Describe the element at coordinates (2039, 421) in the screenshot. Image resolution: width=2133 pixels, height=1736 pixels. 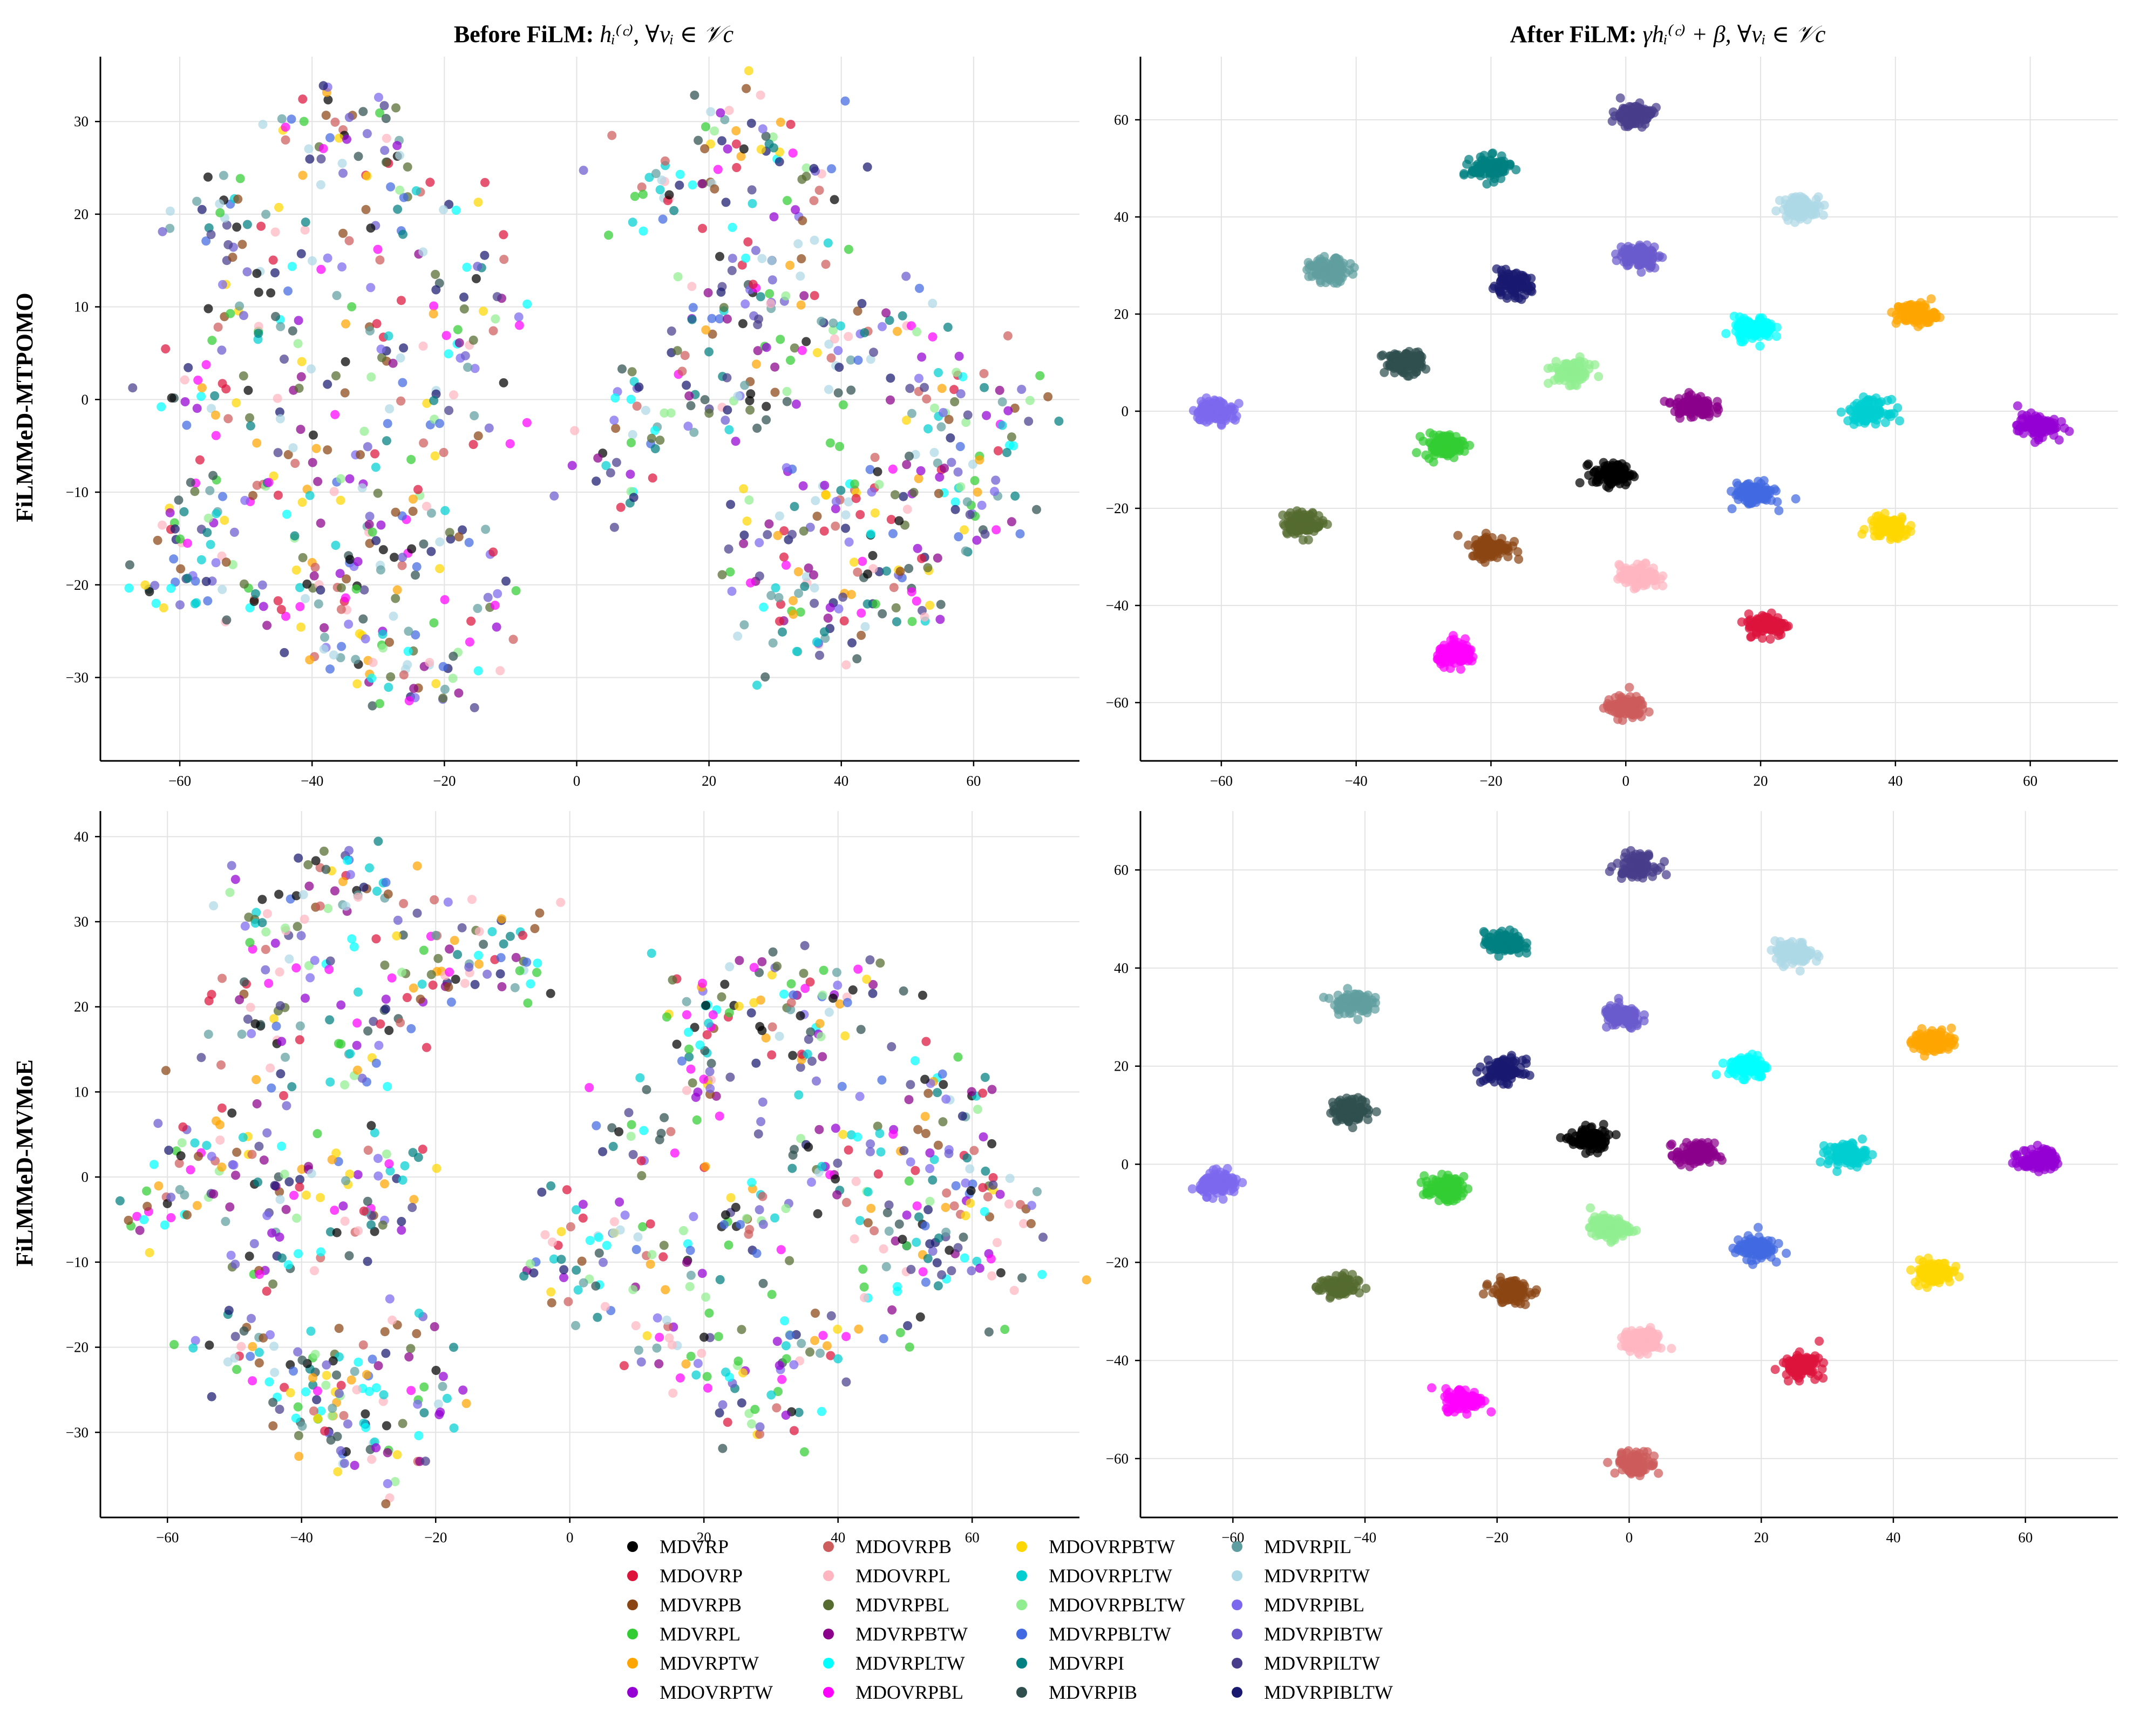
I see `point-mdovrptw` at that location.